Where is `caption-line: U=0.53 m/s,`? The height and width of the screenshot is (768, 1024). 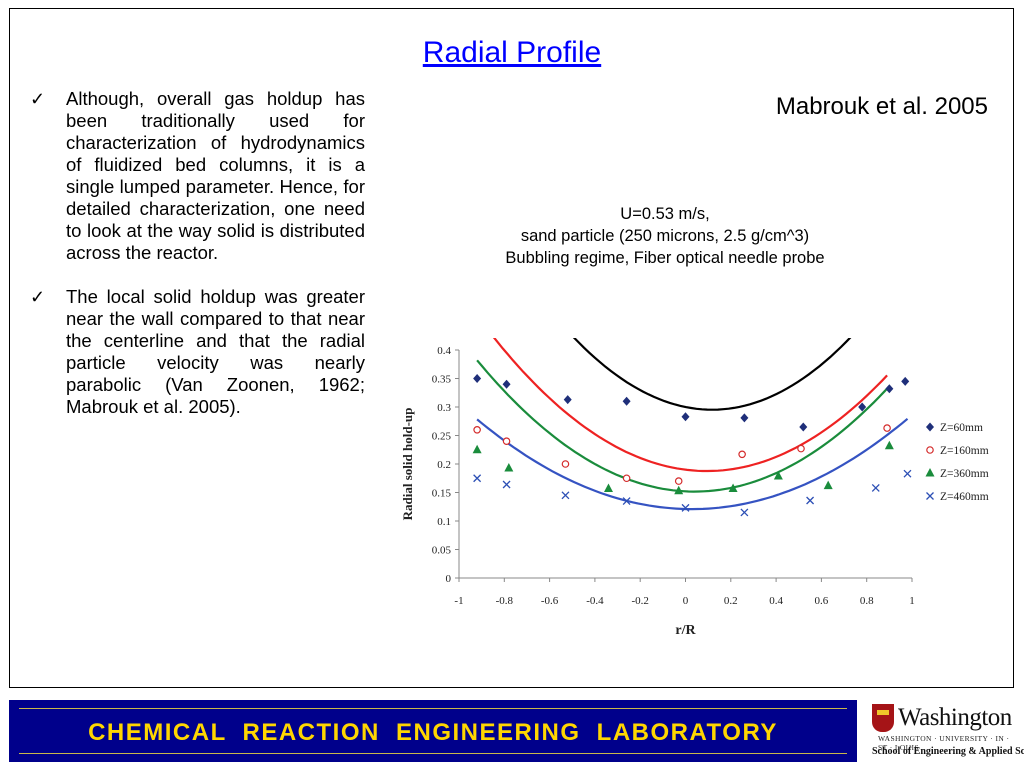 caption-line: U=0.53 m/s, is located at coordinates (665, 214).